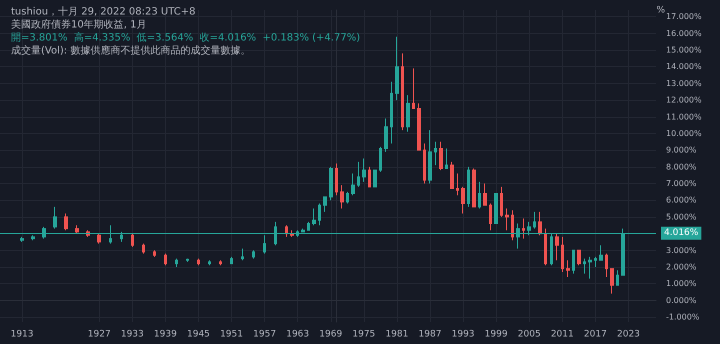 This screenshot has width=720, height=344. What do you see at coordinates (681, 167) in the screenshot?
I see `y-tick-label: 8.000%` at bounding box center [681, 167].